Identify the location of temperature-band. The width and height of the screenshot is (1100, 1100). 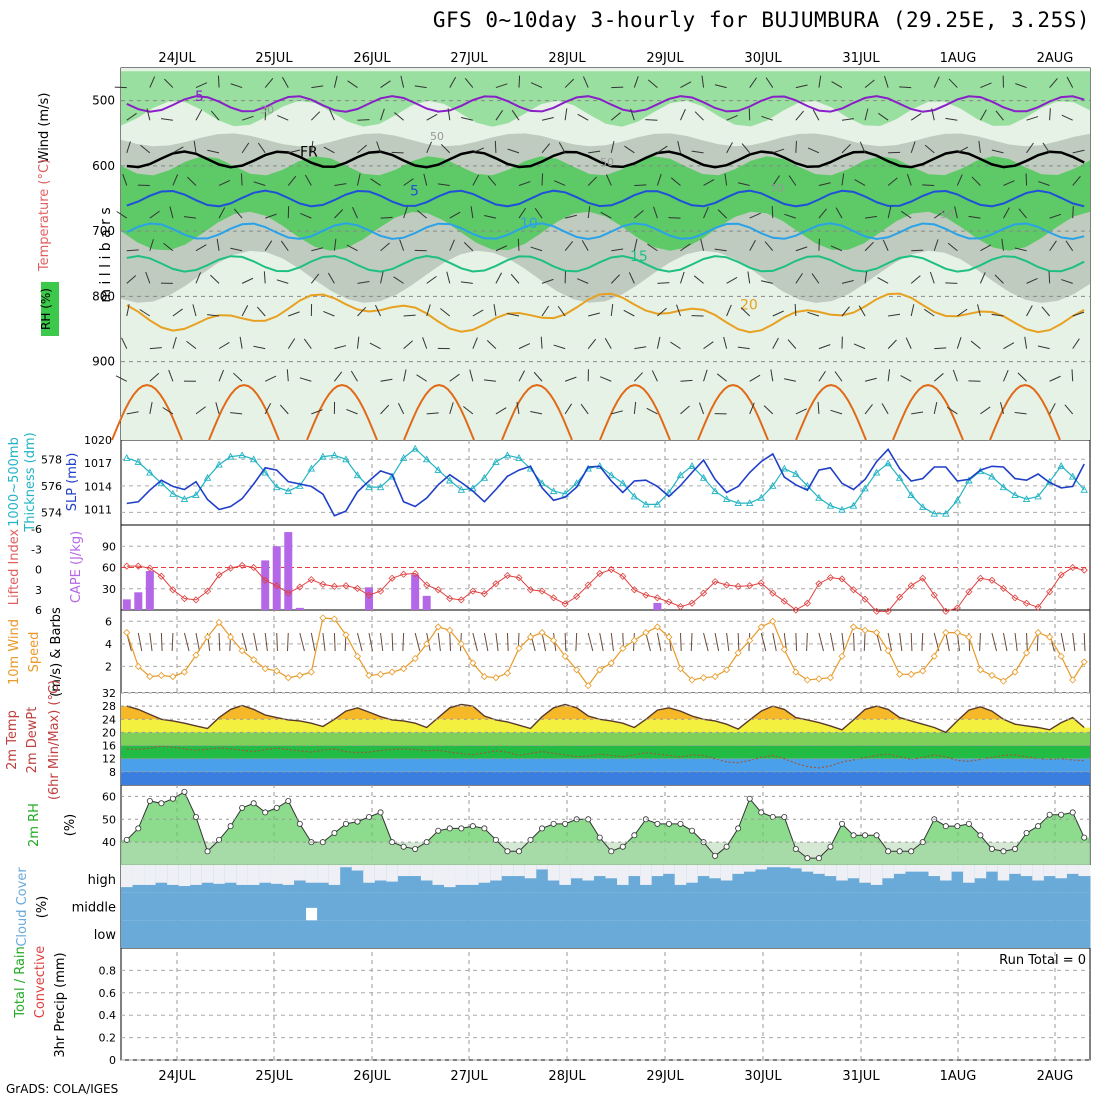
(605, 739).